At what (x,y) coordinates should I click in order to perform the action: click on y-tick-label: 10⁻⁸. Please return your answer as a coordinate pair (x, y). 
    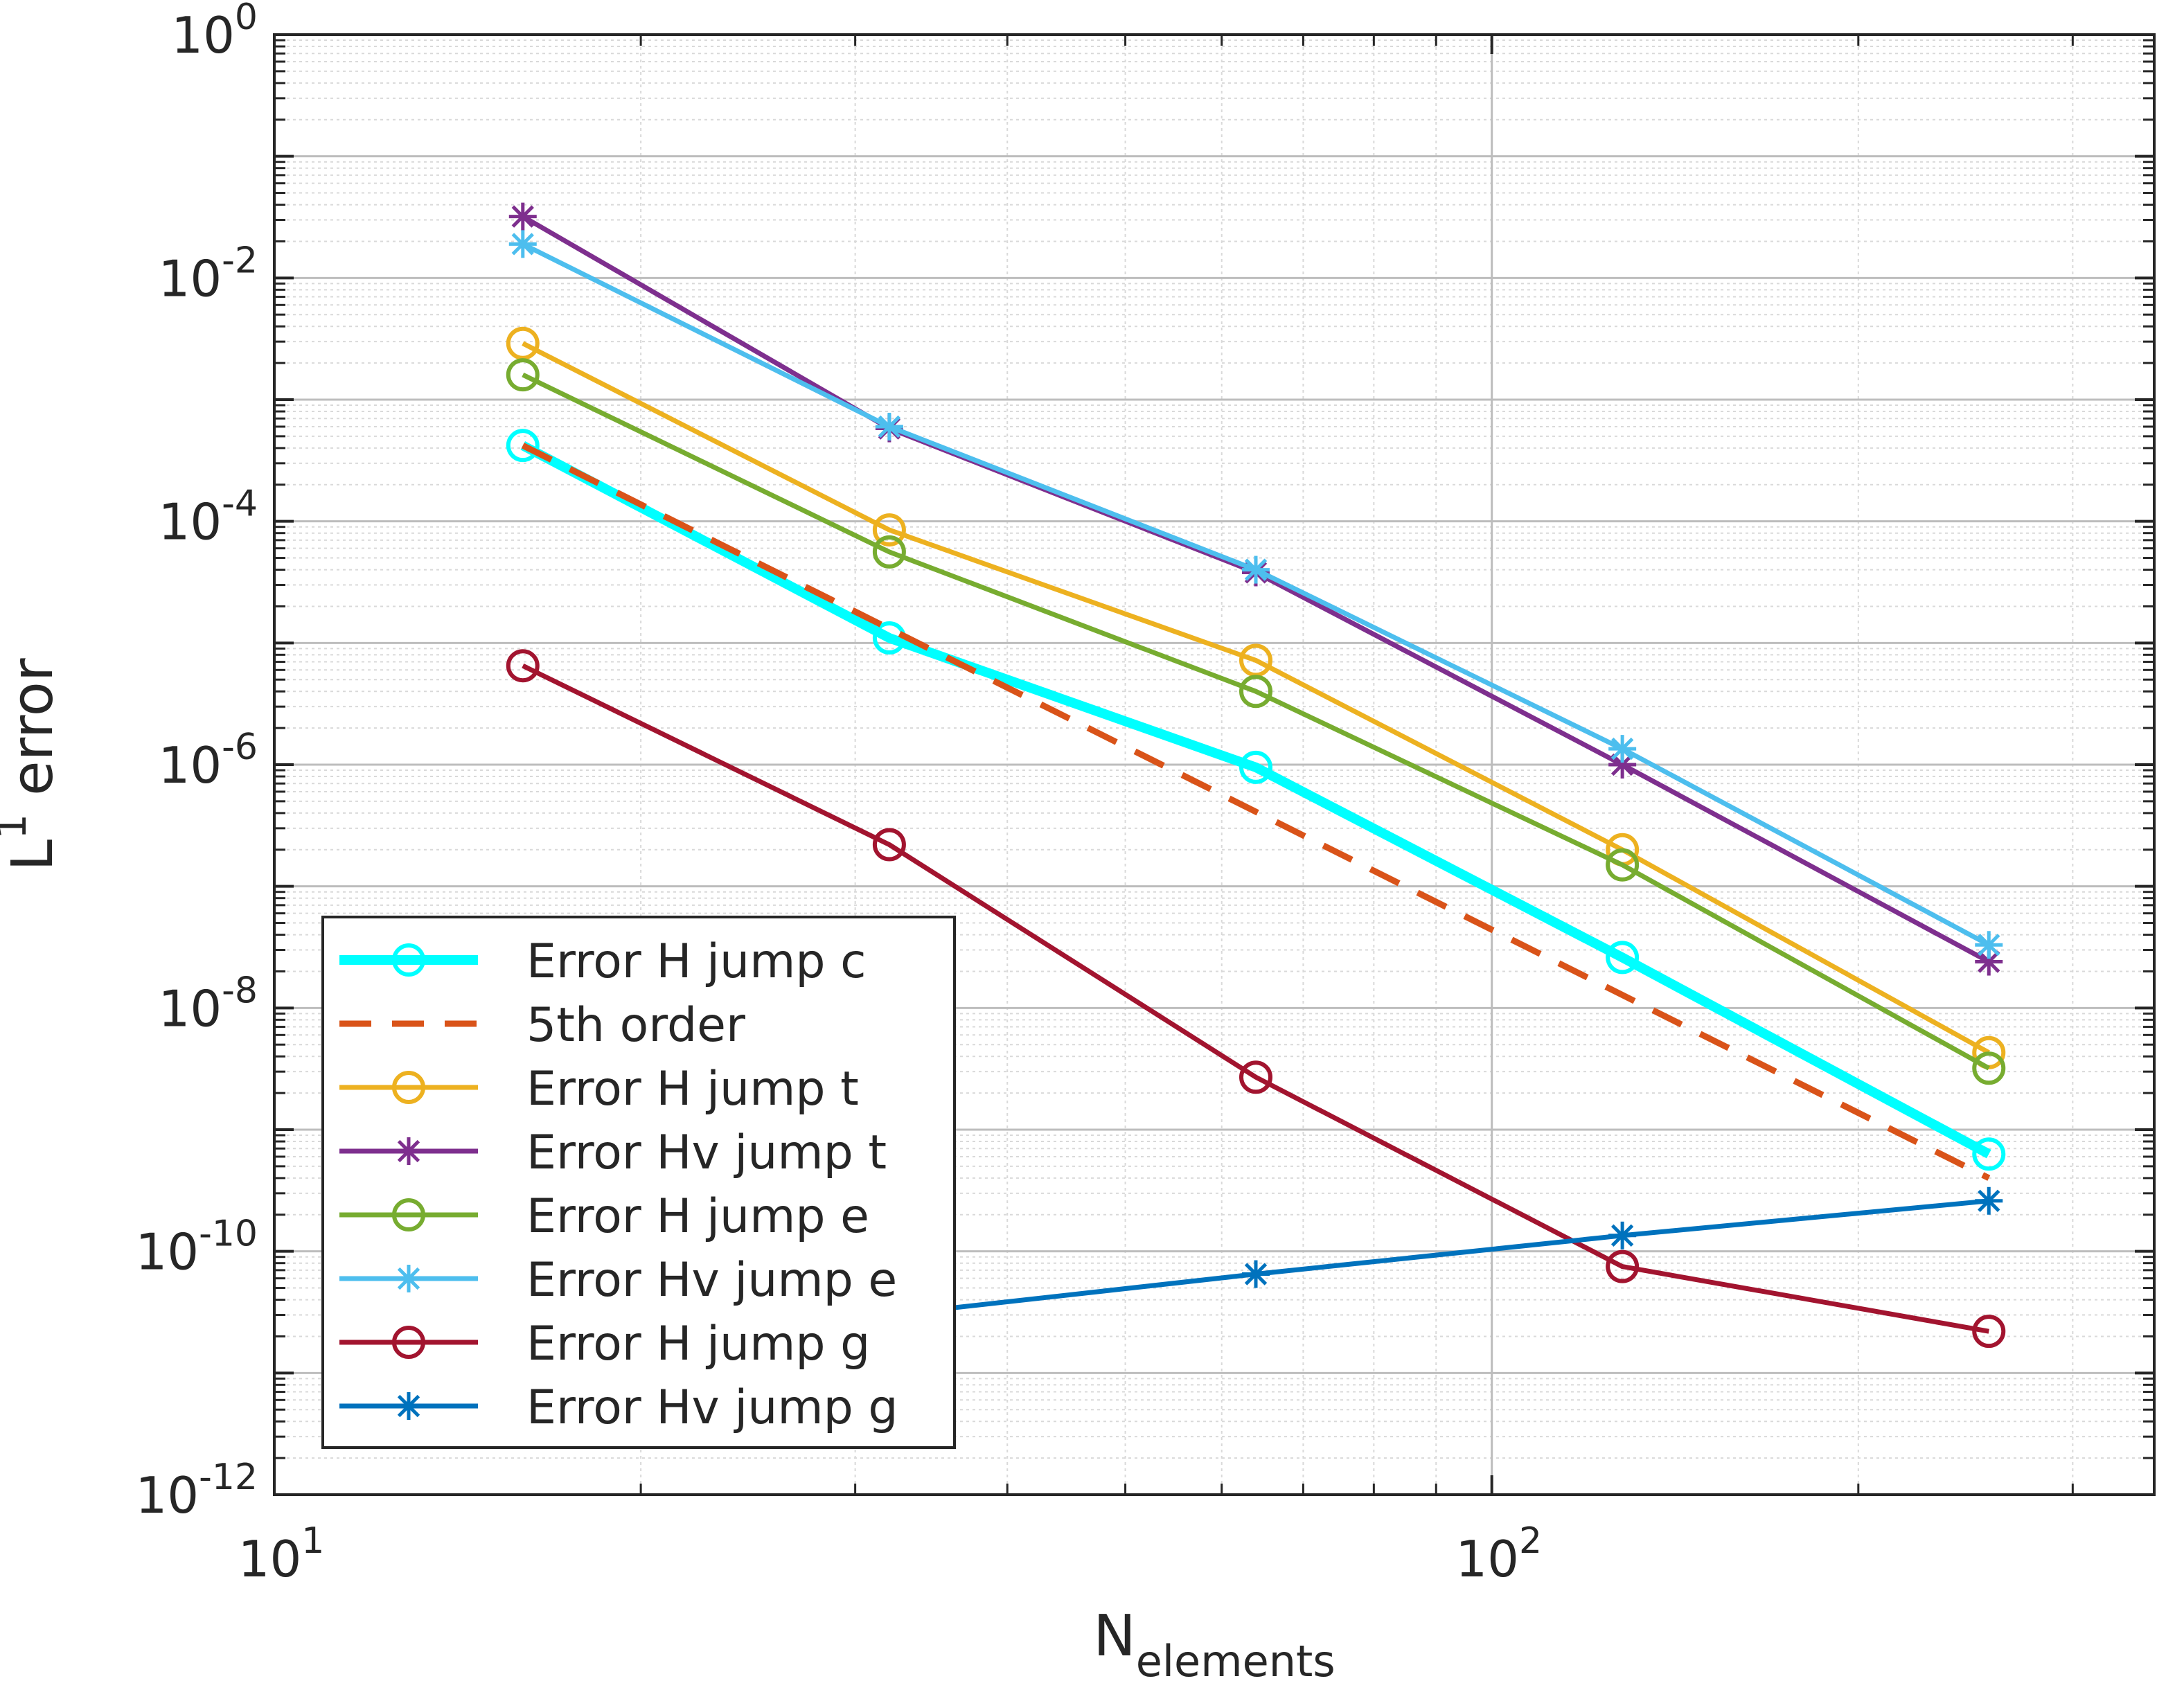
    Looking at the image, I should click on (208, 1004).